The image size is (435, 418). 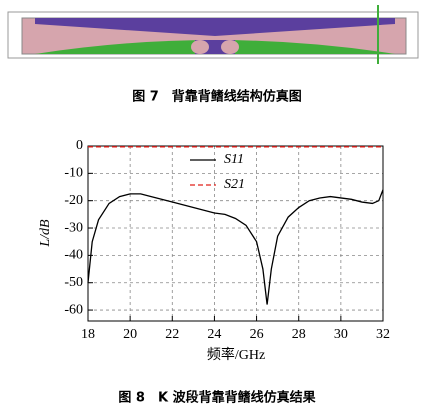 What do you see at coordinates (234, 159) in the screenshot?
I see `legend-label: S11` at bounding box center [234, 159].